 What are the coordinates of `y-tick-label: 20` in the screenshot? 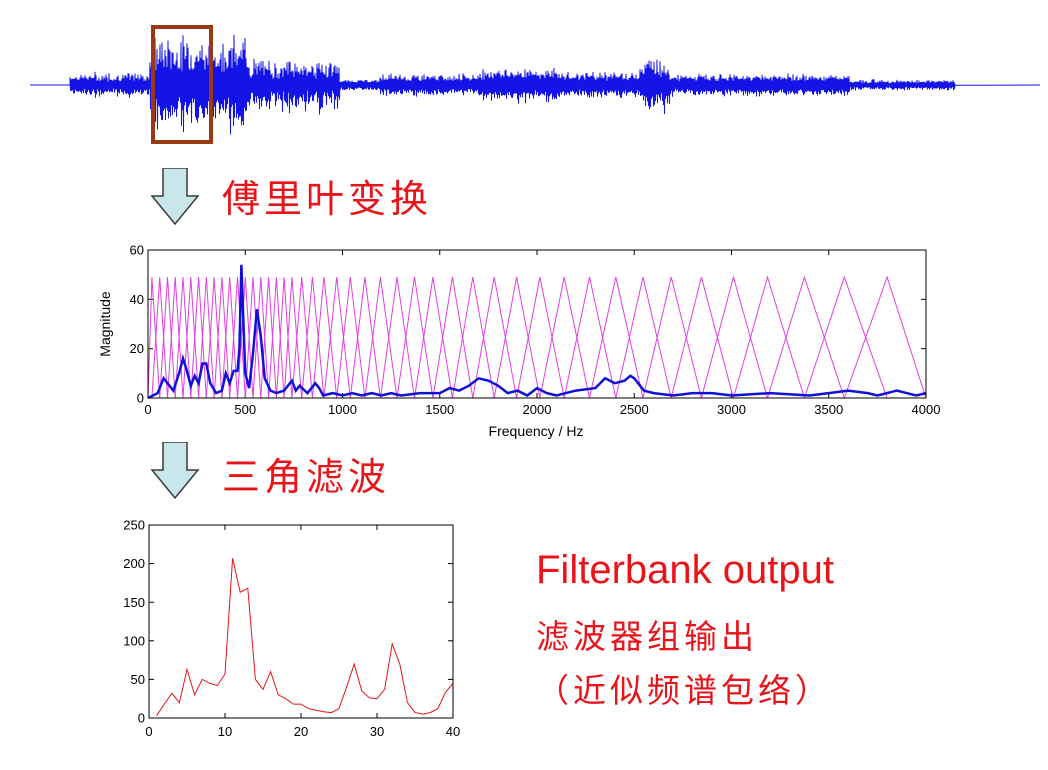 It's located at (137, 348).